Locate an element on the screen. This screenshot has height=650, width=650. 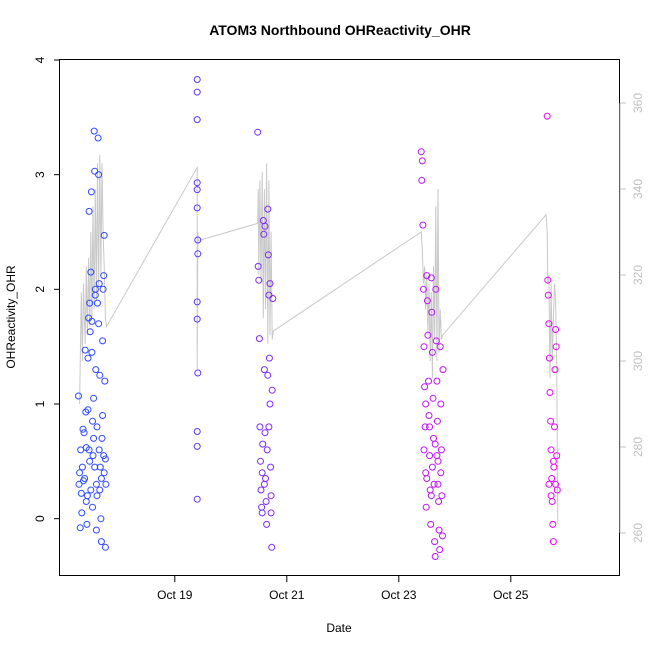
x-tick-label: Oct 23 is located at coordinates (399, 595).